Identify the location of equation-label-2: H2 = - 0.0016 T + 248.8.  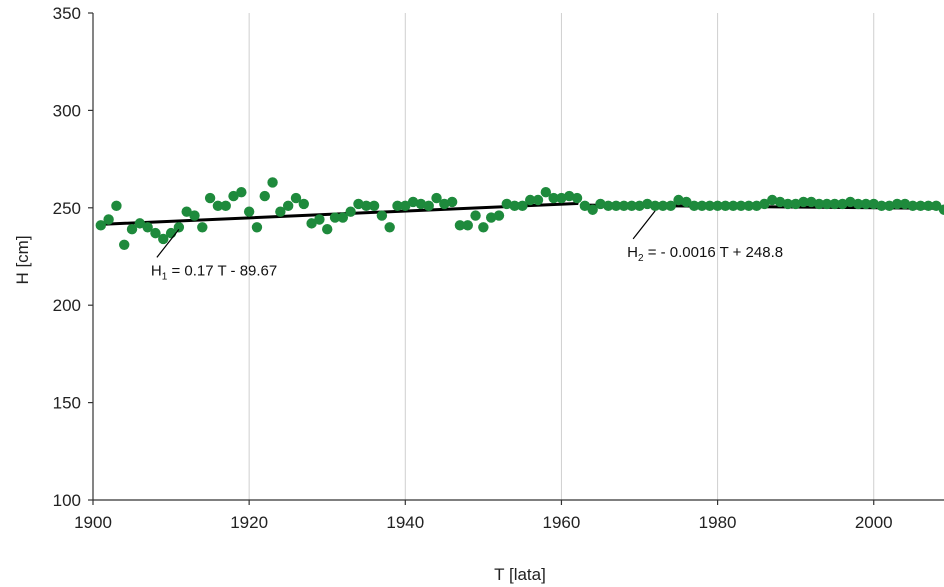
(705, 254).